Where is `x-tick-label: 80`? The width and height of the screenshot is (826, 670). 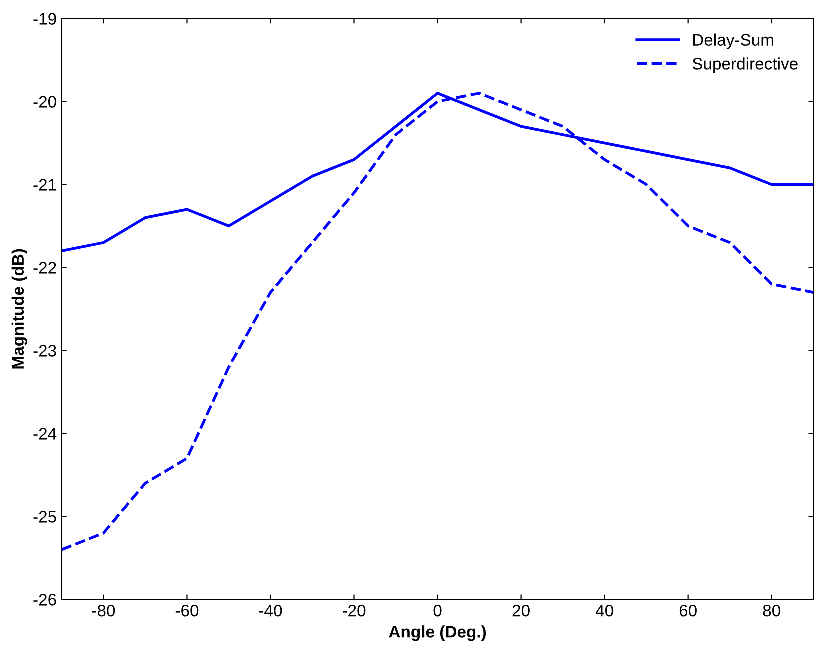 x-tick-label: 80 is located at coordinates (771, 610).